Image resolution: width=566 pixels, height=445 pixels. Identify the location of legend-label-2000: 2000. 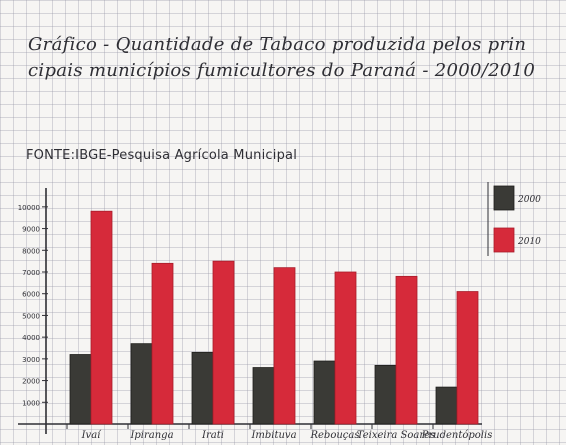
(529, 200).